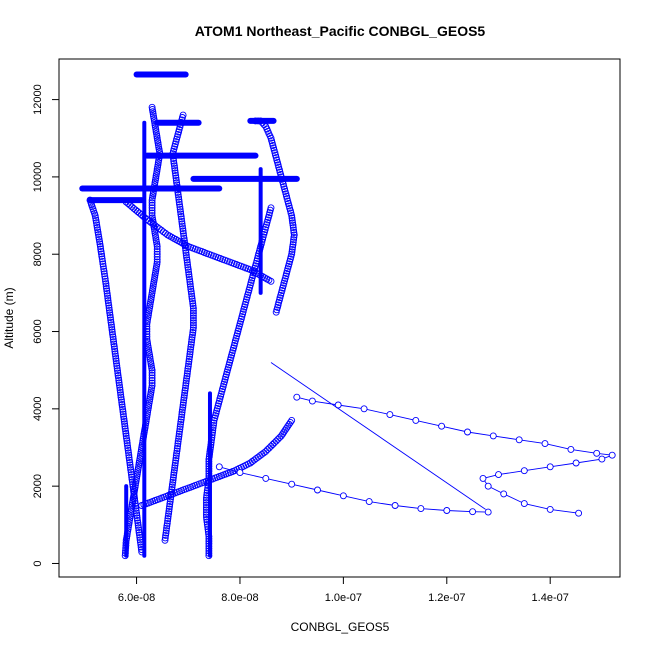 Image resolution: width=650 pixels, height=650 pixels. Describe the element at coordinates (343, 590) in the screenshot. I see `x-axis: 6.0e-08 8.0e-08 1.0e-07 1.2e-07 1.4e-07` at that location.